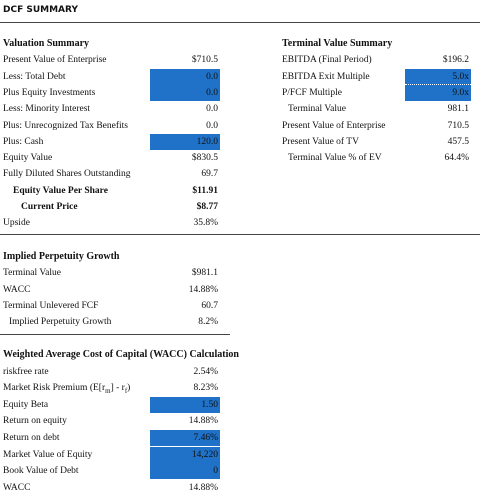 The width and height of the screenshot is (480, 496). What do you see at coordinates (204, 60) in the screenshot?
I see `row-value: $710.5` at bounding box center [204, 60].